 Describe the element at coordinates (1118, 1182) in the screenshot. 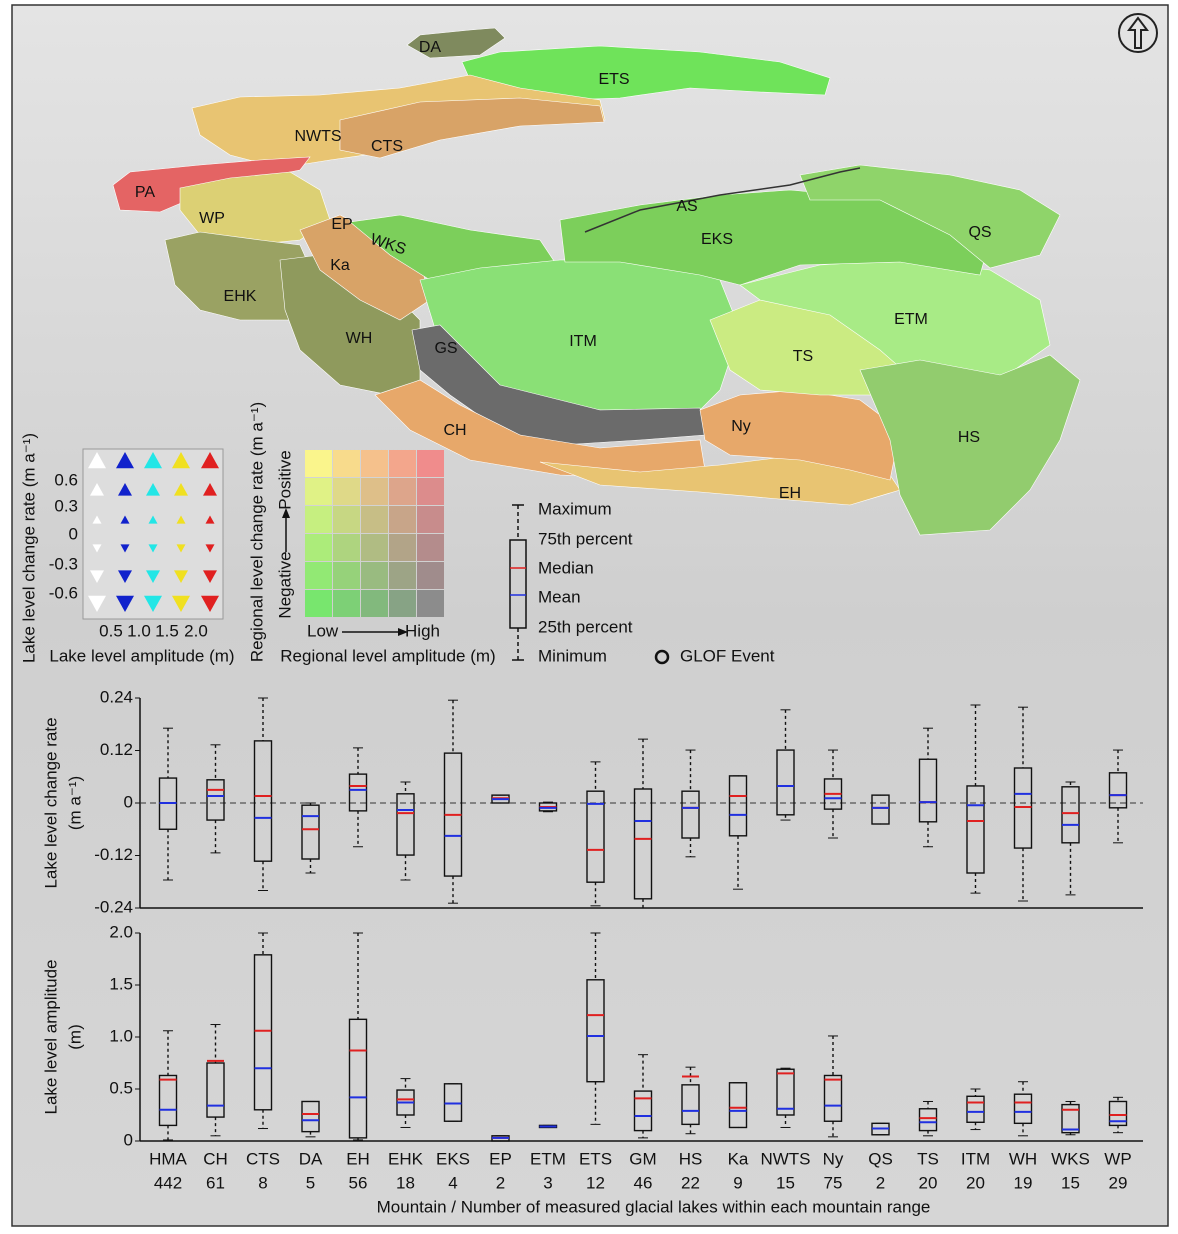

I see `count-label: 29` at that location.